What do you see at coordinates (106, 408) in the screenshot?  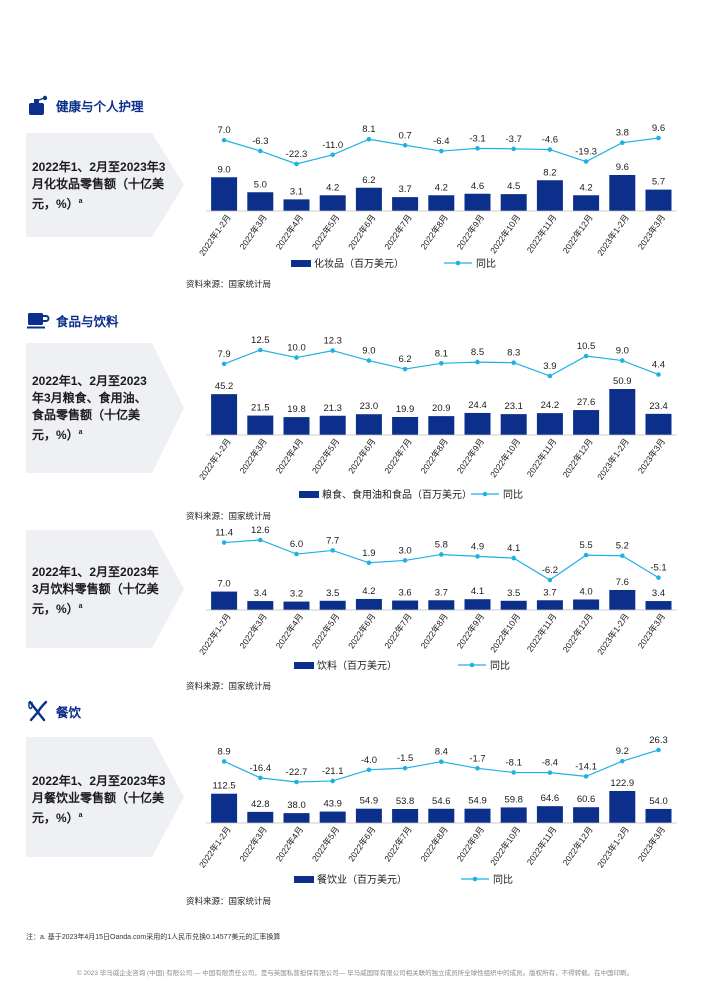 I see `chart-label-panel-grain: 2022年1、2月至2023年3月粮食、食用油、食品零售额（十亿美元，%）a` at bounding box center [106, 408].